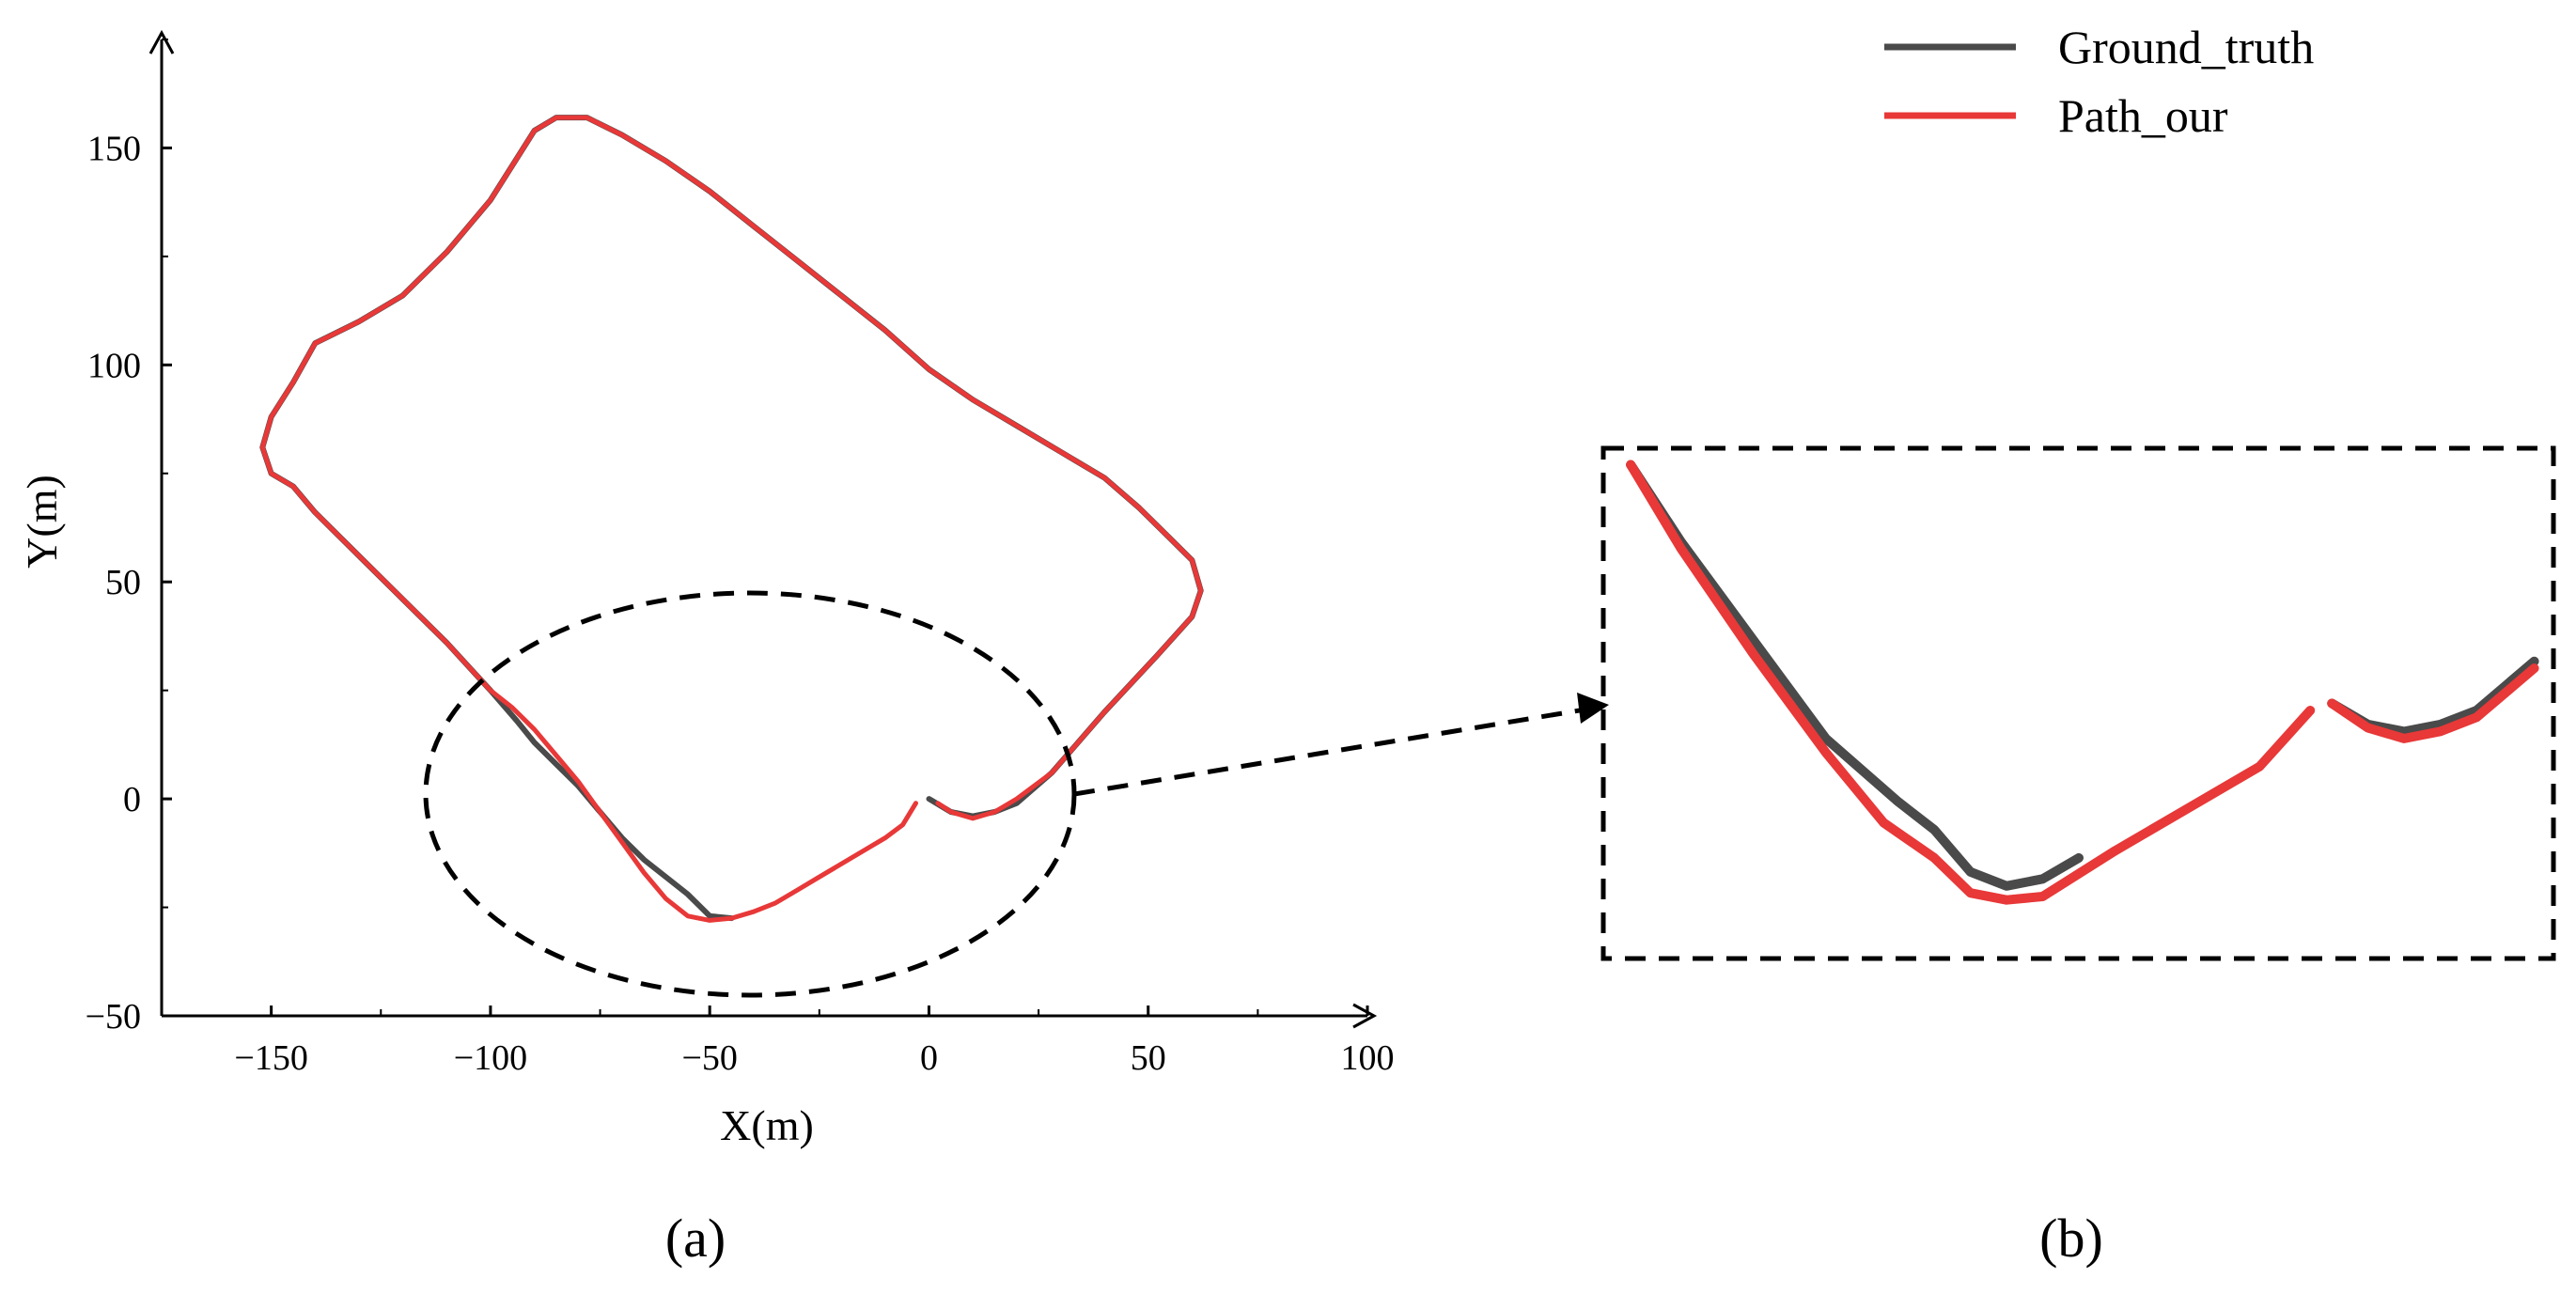 This screenshot has height=1294, width=2576. I want to click on x-tick-label: 50, so click(1148, 1058).